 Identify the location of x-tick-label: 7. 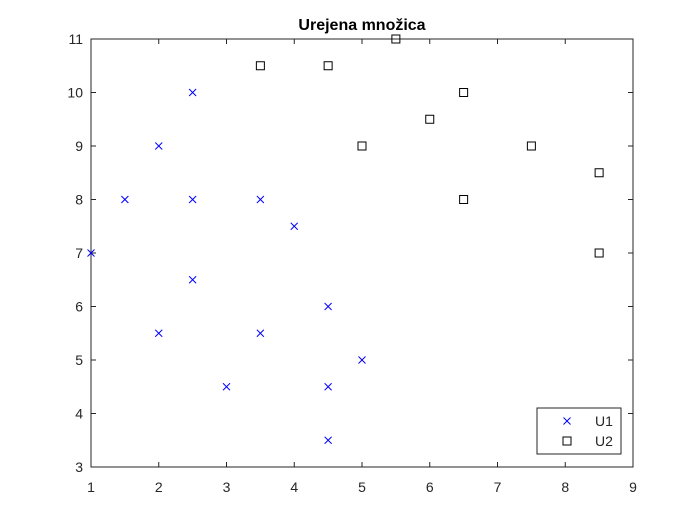
(498, 487).